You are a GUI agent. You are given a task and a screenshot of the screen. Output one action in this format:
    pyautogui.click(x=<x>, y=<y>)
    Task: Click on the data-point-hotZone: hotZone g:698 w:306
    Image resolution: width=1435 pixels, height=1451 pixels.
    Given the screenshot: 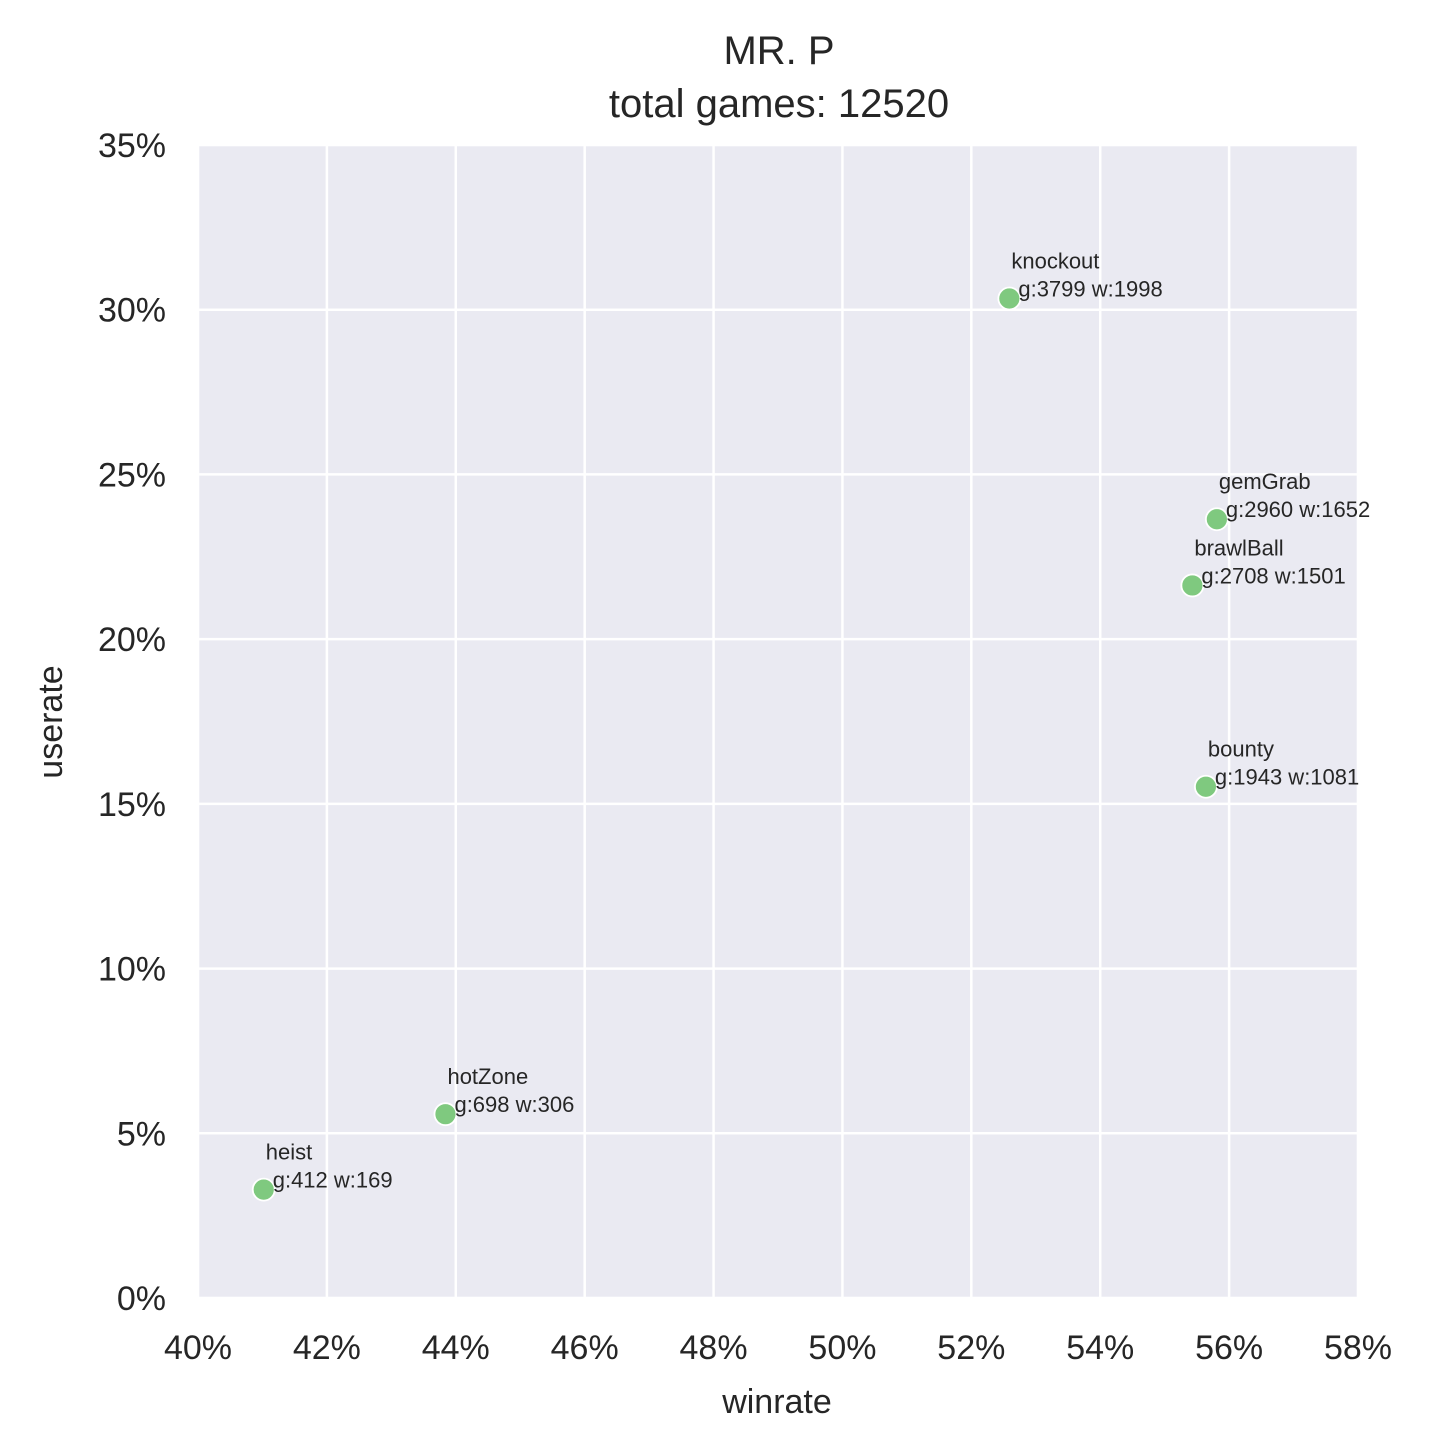 What is the action you would take?
    pyautogui.click(x=503, y=1095)
    